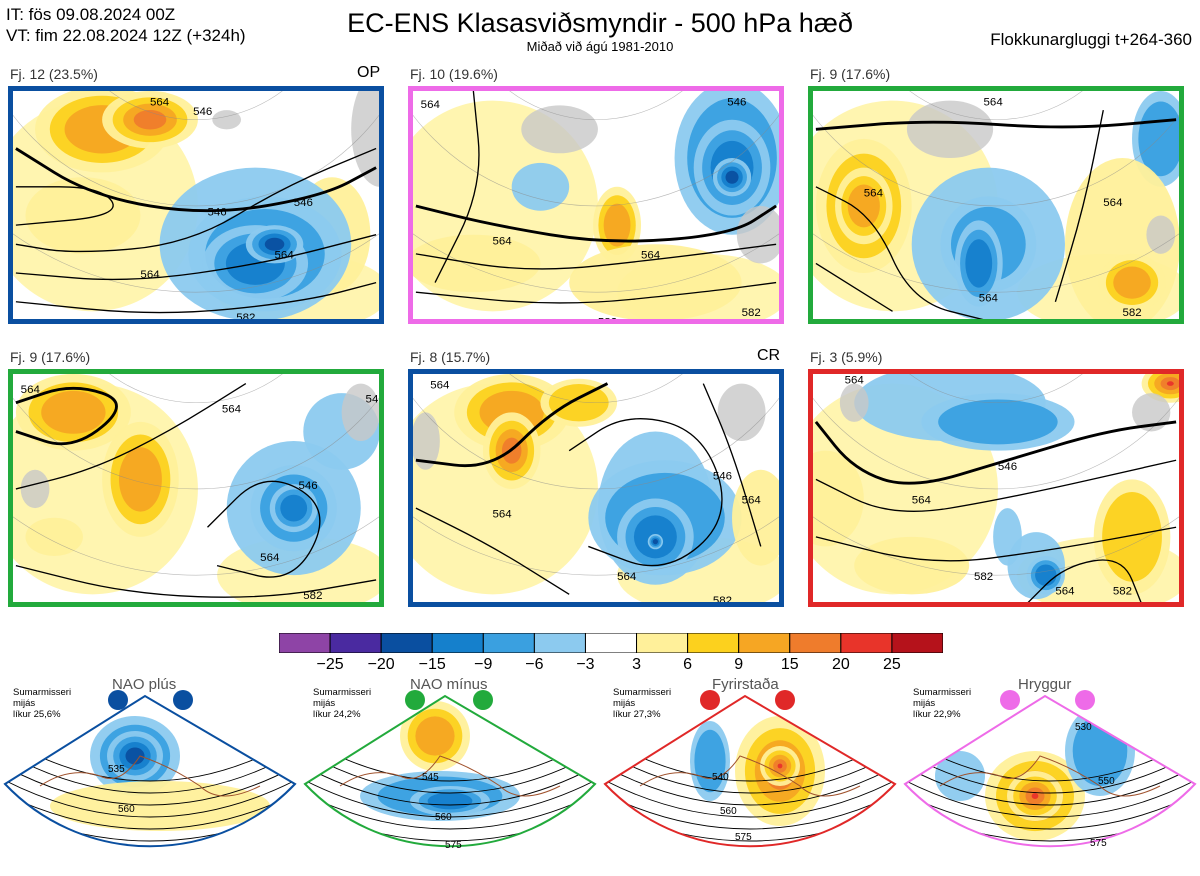 The height and width of the screenshot is (876, 1200). What do you see at coordinates (596, 488) in the screenshot?
I see `cluster-map-5: 564 564 546 564 582 564` at bounding box center [596, 488].